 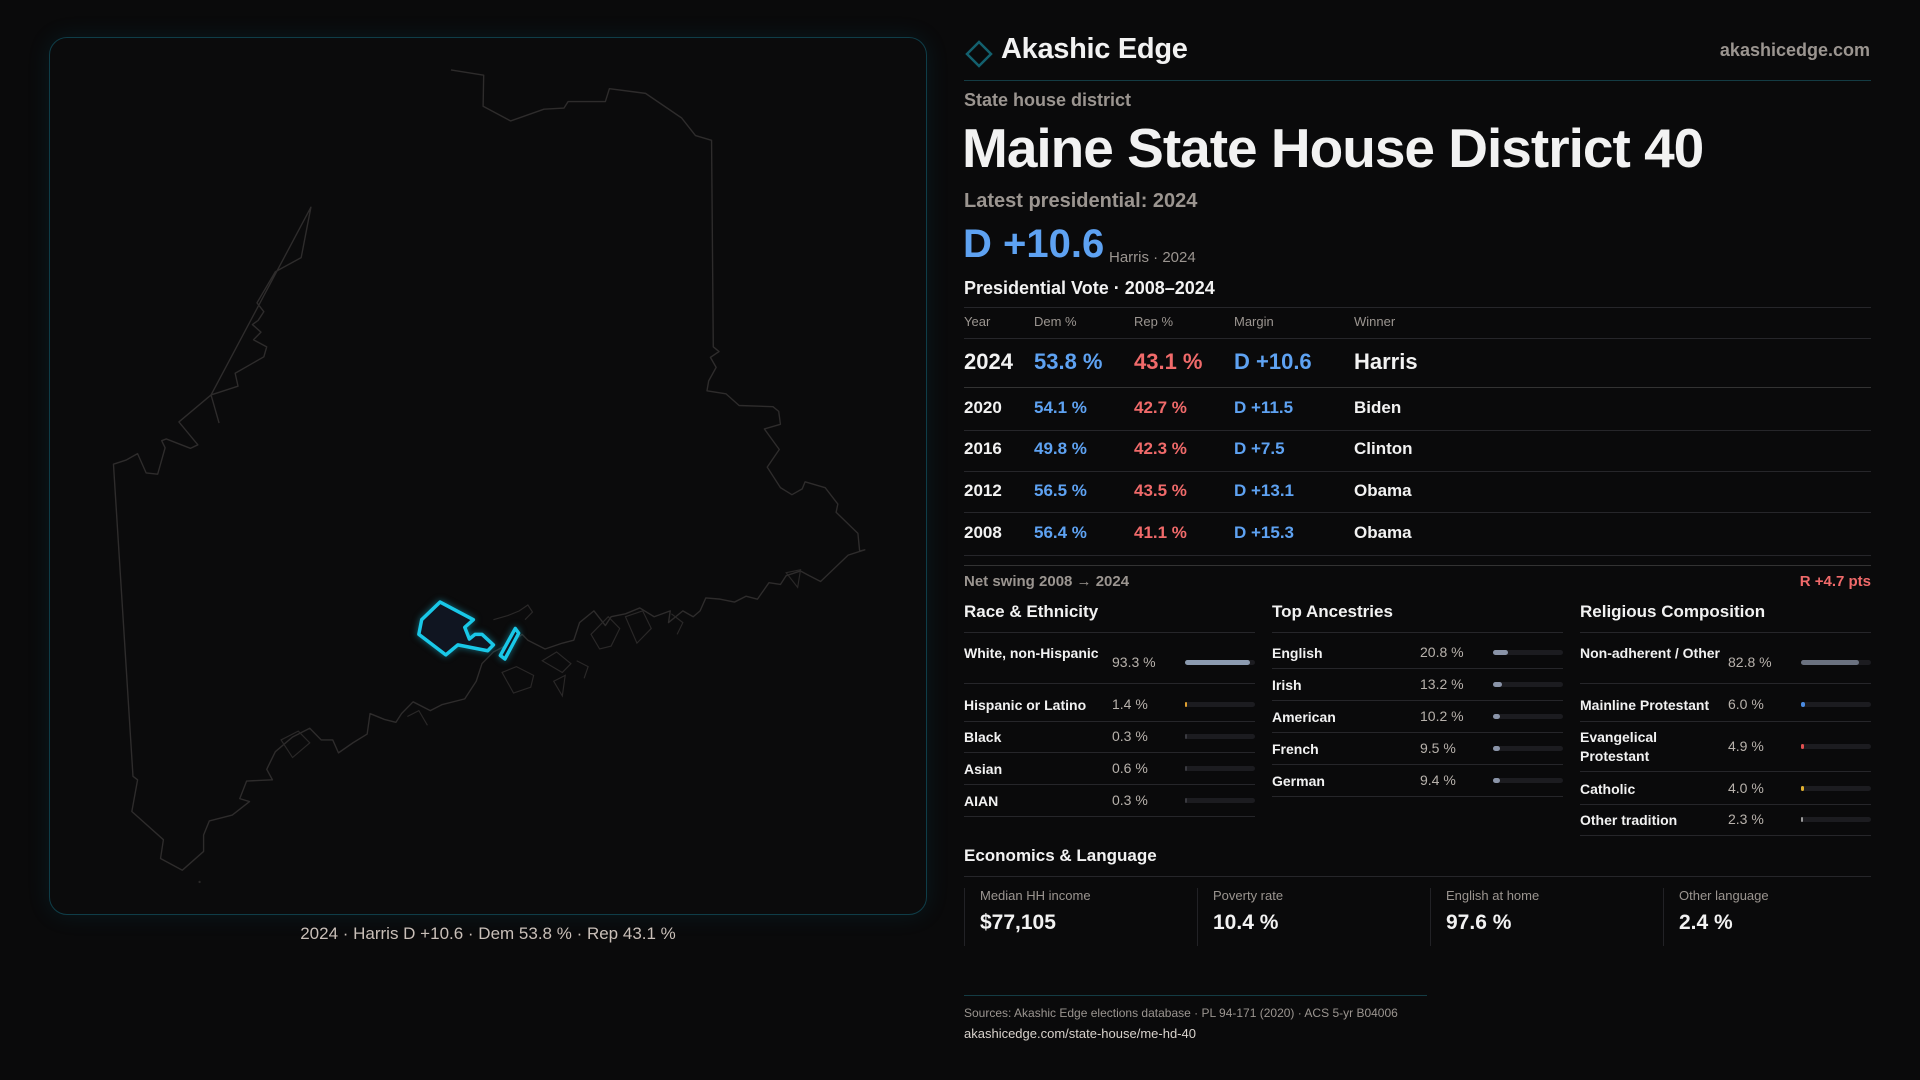 What do you see at coordinates (1794, 50) in the screenshot?
I see `site-link: akashicedge.com` at bounding box center [1794, 50].